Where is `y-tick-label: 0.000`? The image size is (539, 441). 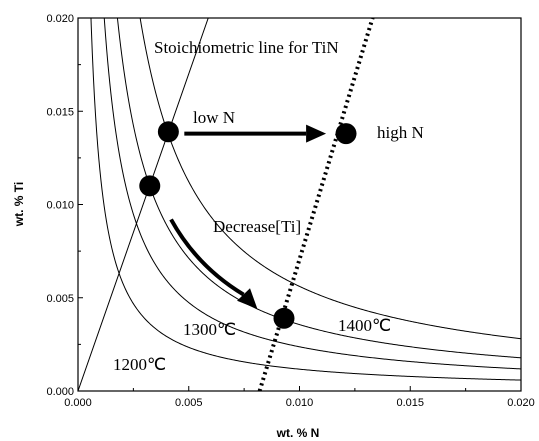
y-tick-label: 0.000 is located at coordinates (60, 392).